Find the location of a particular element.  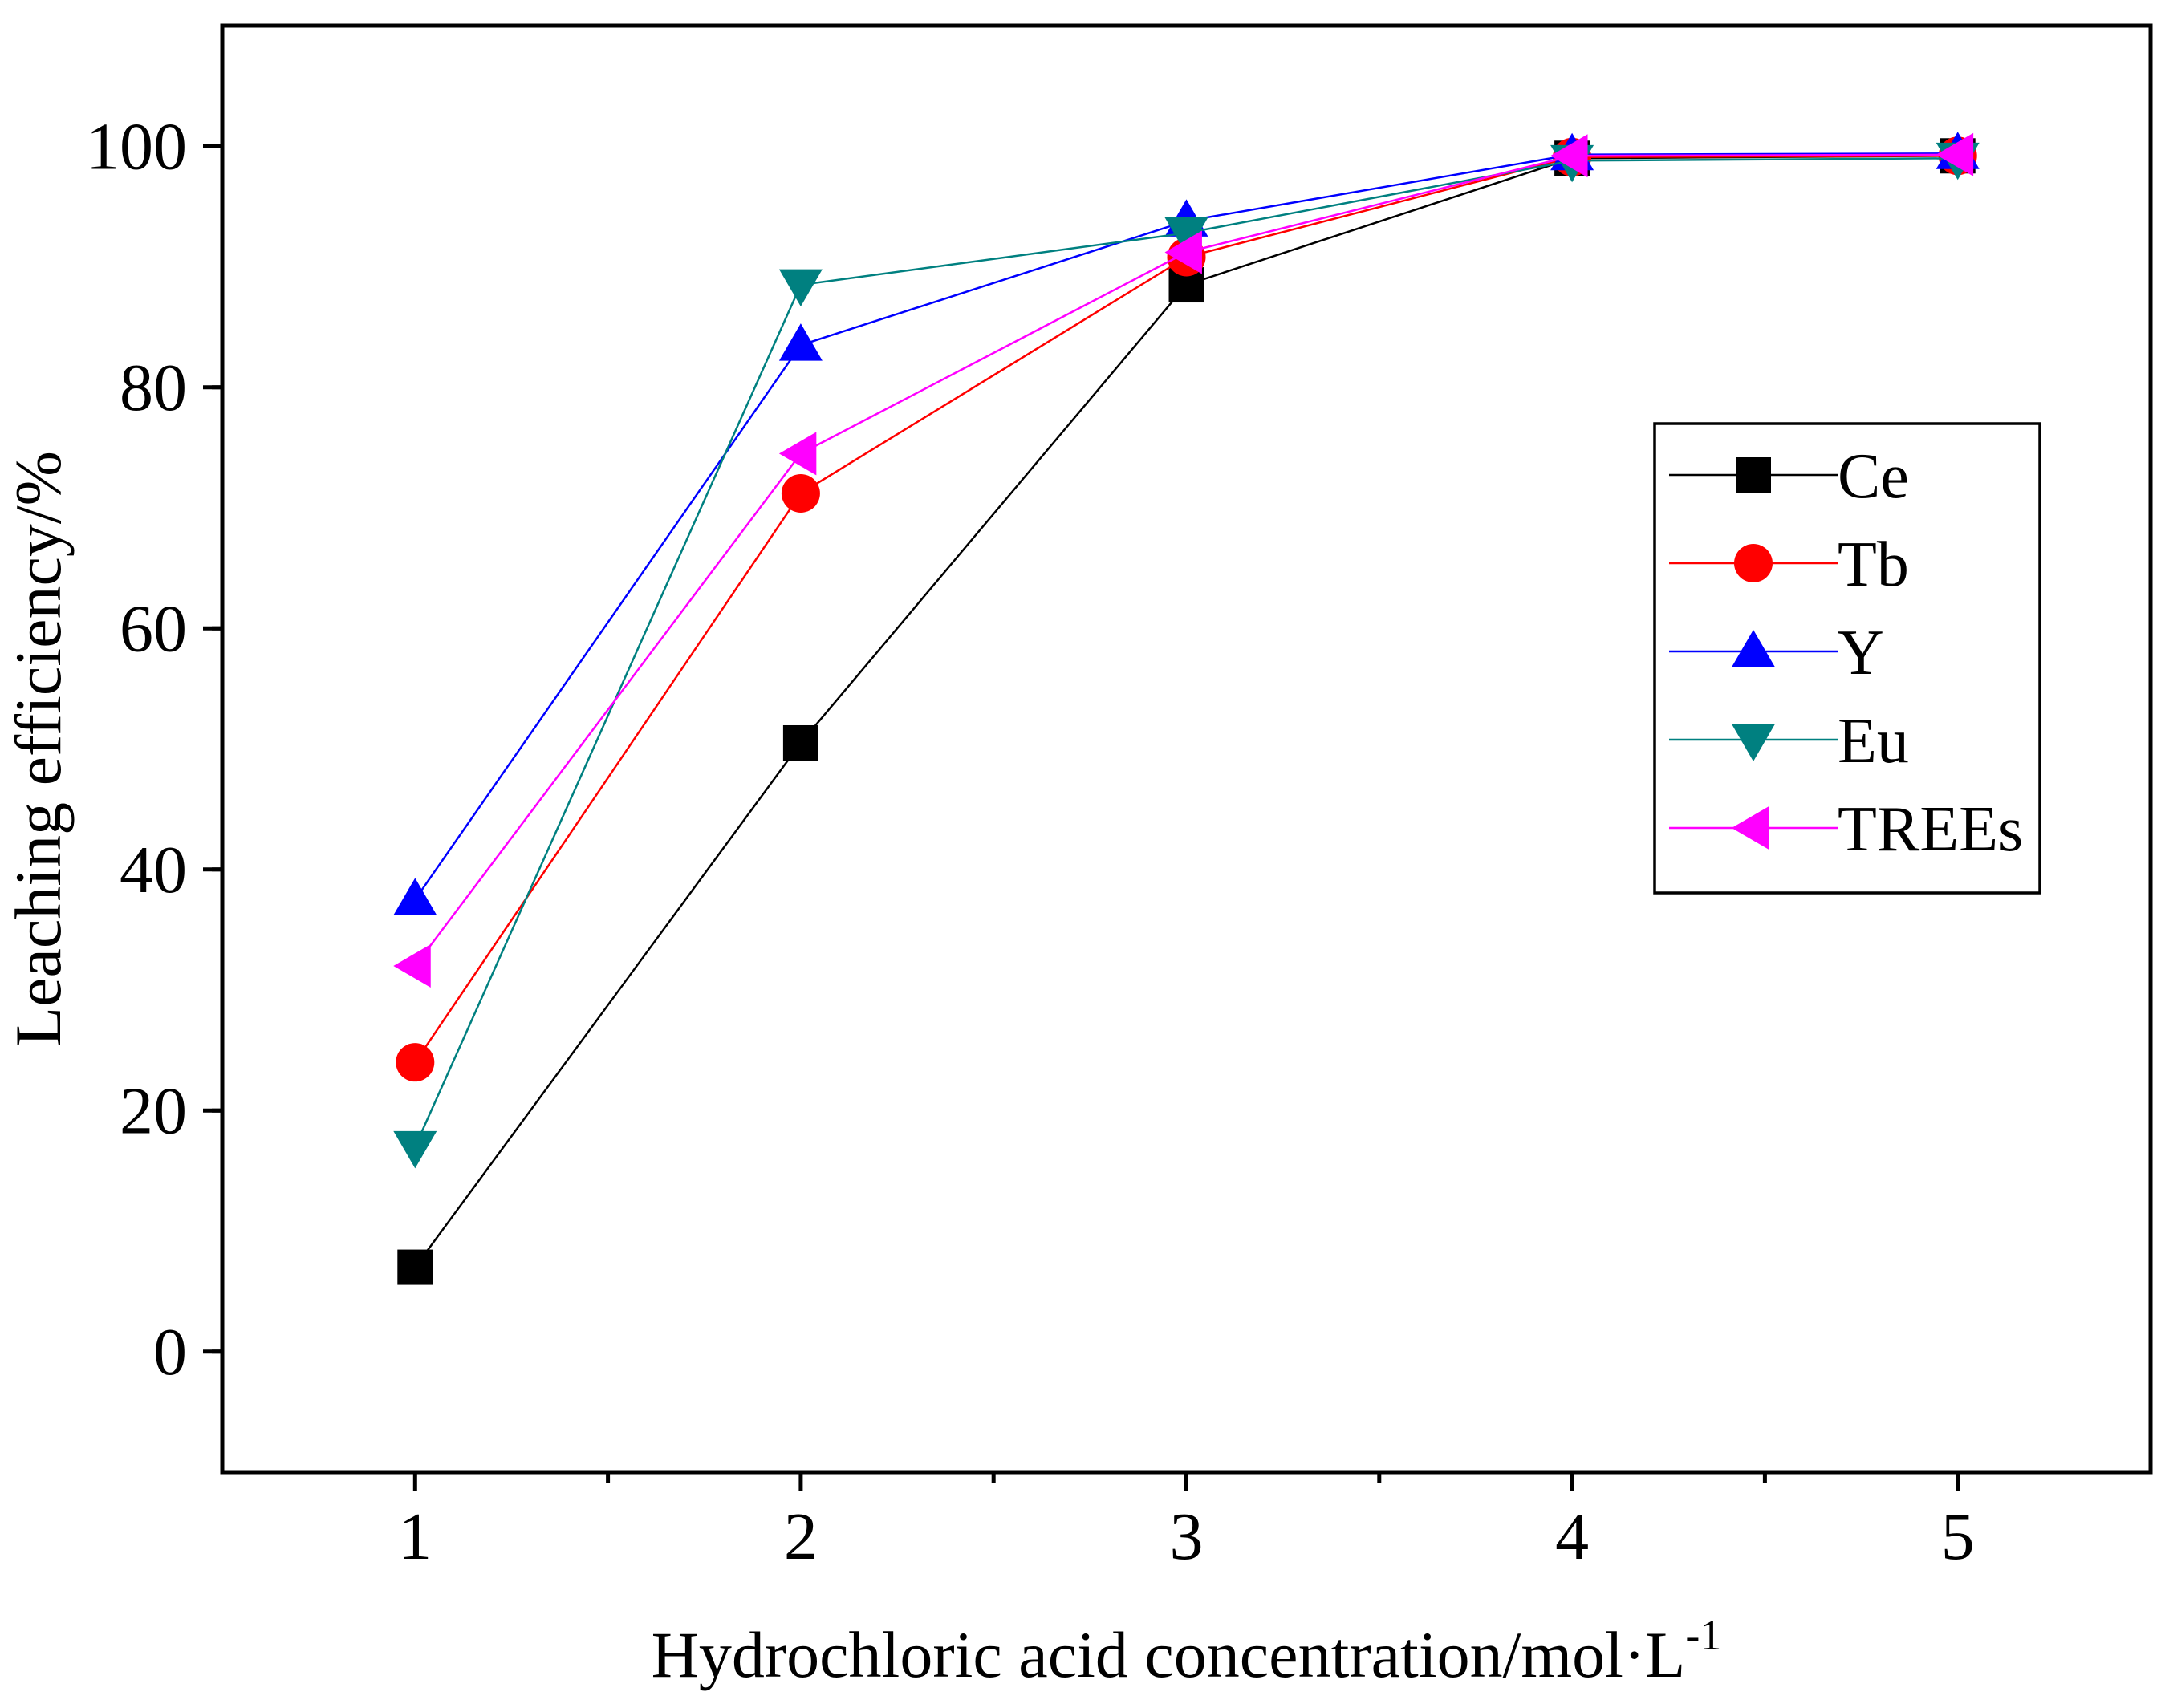

legend-item-eu: Eu is located at coordinates (1789, 742).